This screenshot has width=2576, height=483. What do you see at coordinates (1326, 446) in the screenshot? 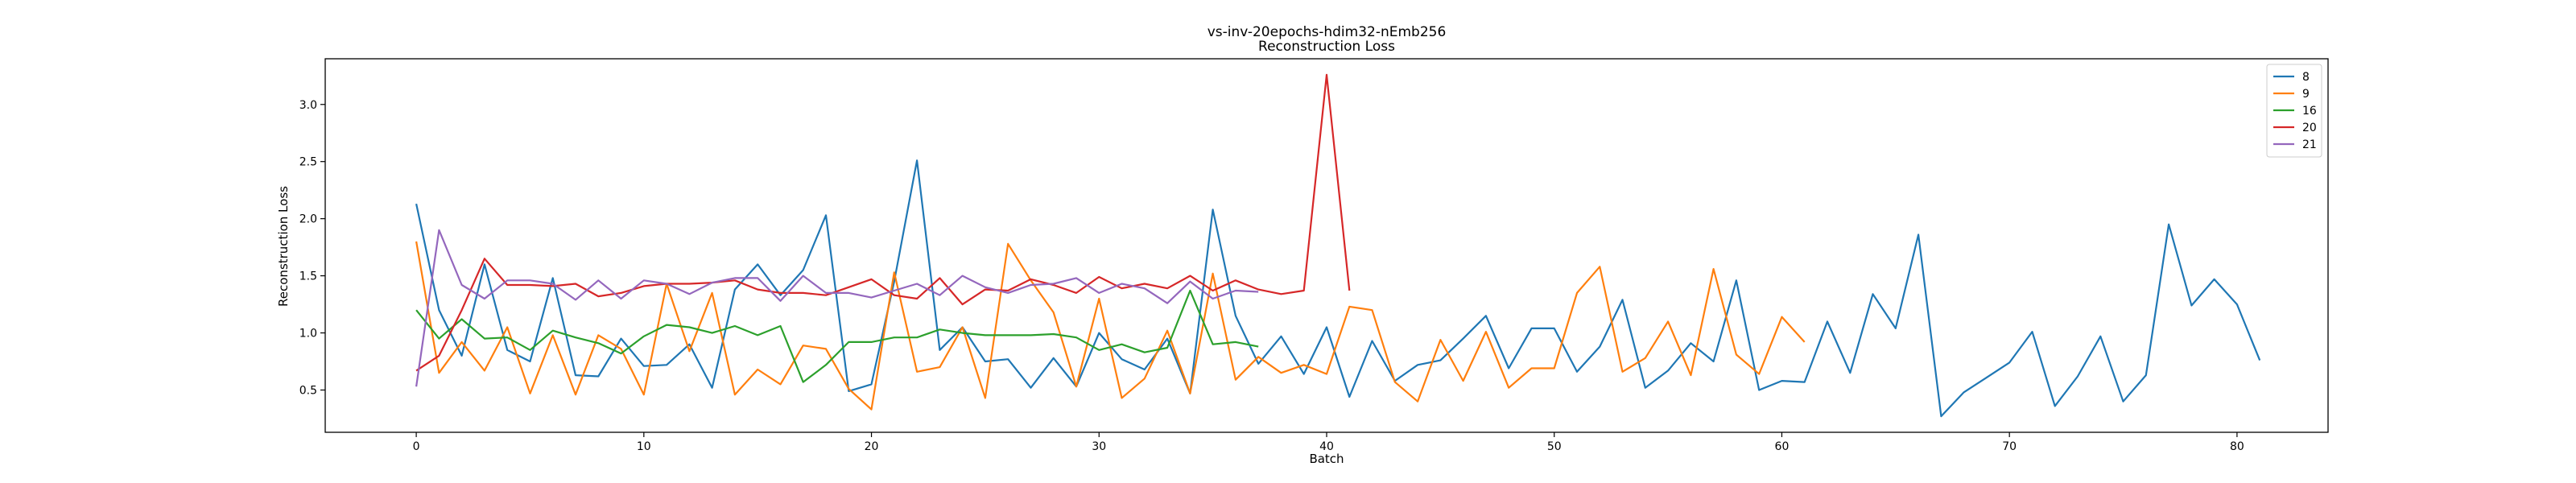
I see `x-tick-label: 40` at bounding box center [1326, 446].